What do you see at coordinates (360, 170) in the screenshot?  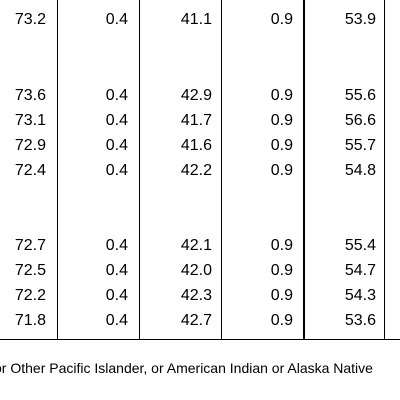 I see `table-cell: 54.8` at bounding box center [360, 170].